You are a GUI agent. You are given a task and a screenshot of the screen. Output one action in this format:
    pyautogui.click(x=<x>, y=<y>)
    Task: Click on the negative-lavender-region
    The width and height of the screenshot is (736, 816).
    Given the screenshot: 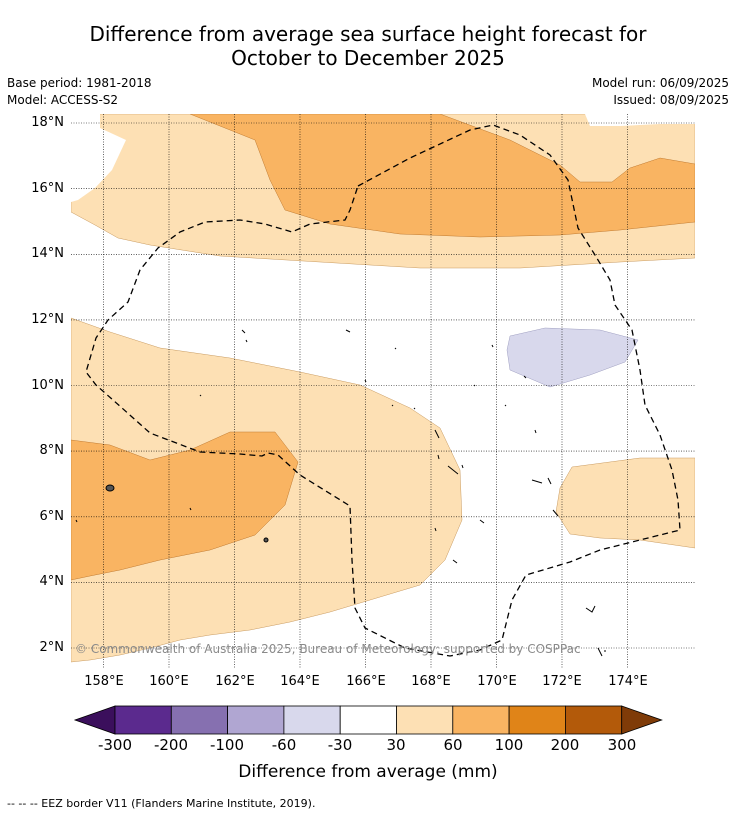 What is the action you would take?
    pyautogui.click(x=572, y=357)
    